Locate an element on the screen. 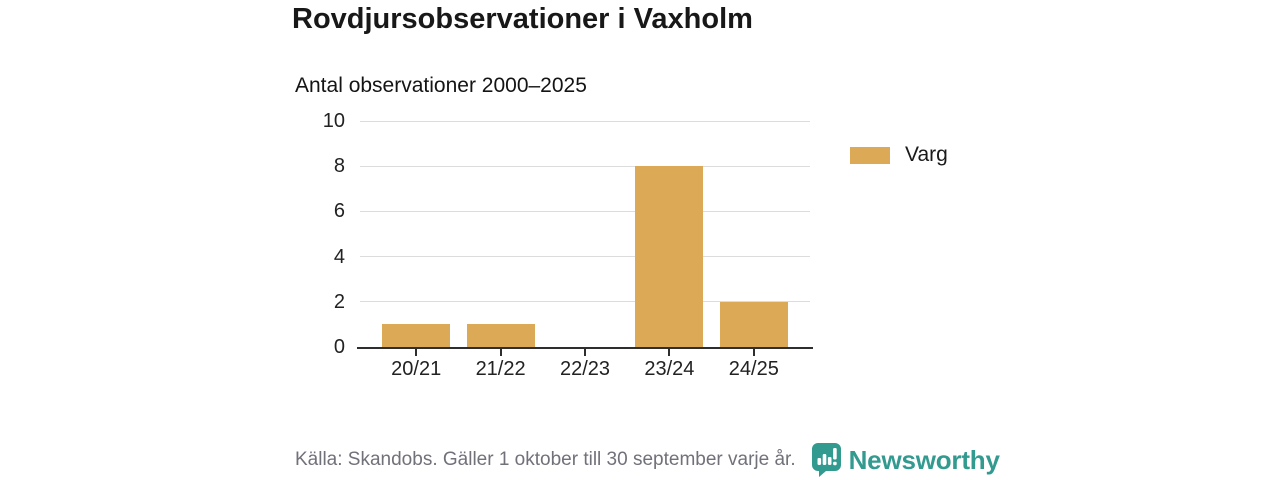 The image size is (1280, 480). legend: Varg is located at coordinates (899, 155).